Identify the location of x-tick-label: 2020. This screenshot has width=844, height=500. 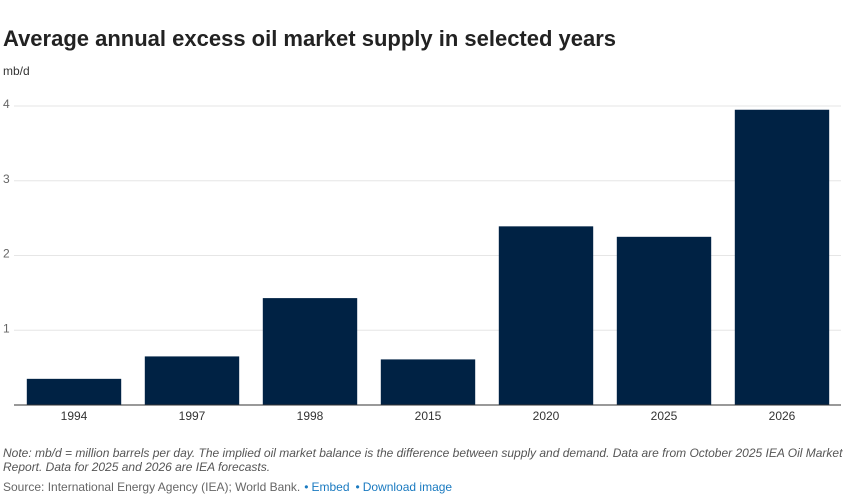
(546, 416).